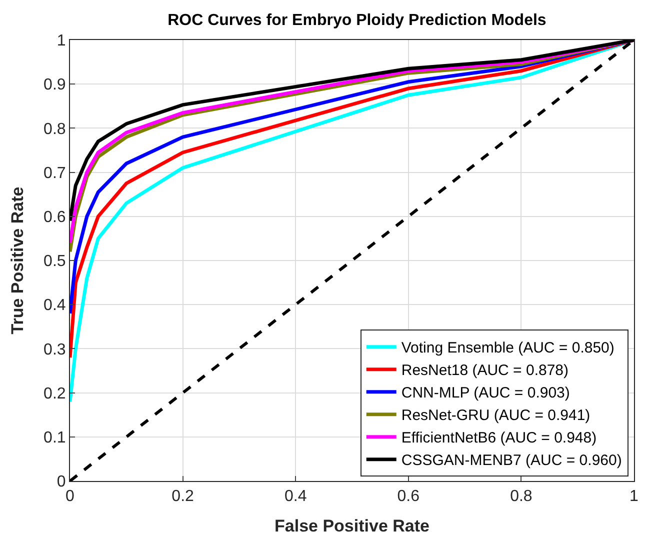 The width and height of the screenshot is (649, 542). What do you see at coordinates (18, 260) in the screenshot?
I see `y-axis-title: True Positive Rate` at bounding box center [18, 260].